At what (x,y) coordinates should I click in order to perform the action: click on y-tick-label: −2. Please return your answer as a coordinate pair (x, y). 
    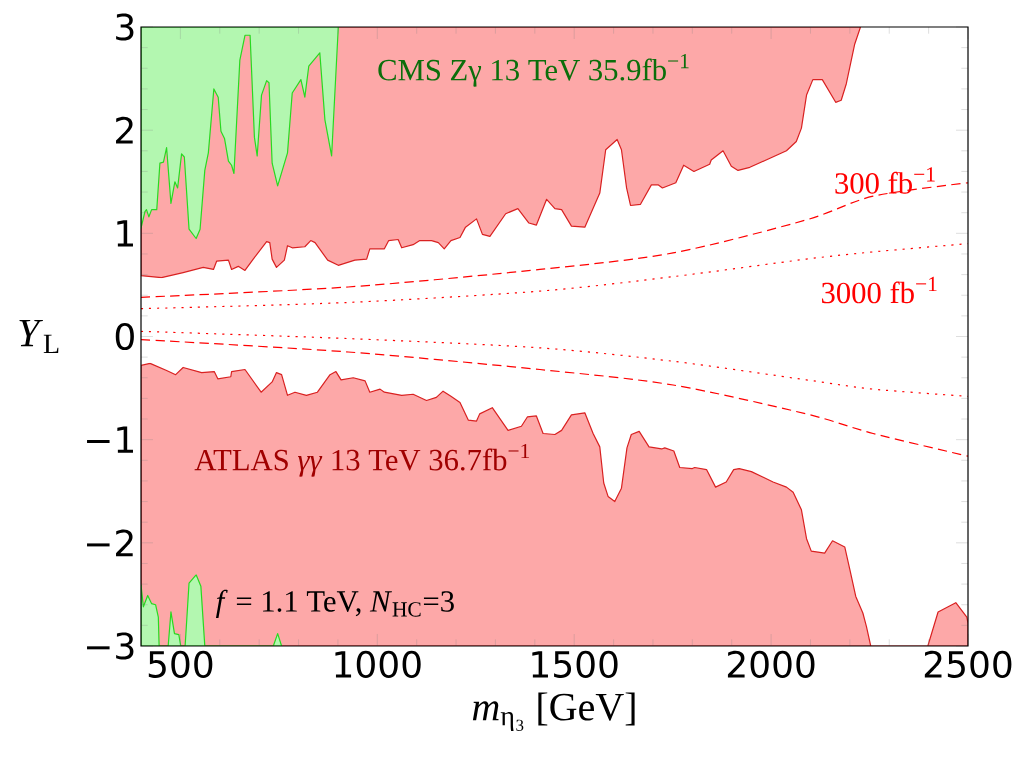
    Looking at the image, I should click on (110, 543).